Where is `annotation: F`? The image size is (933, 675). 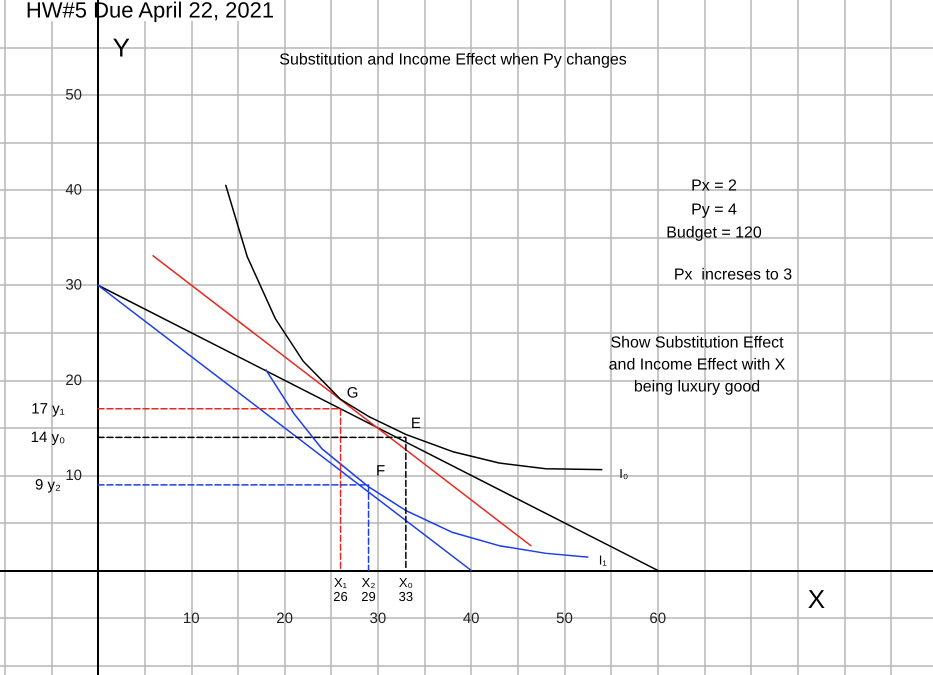
annotation: F is located at coordinates (381, 471).